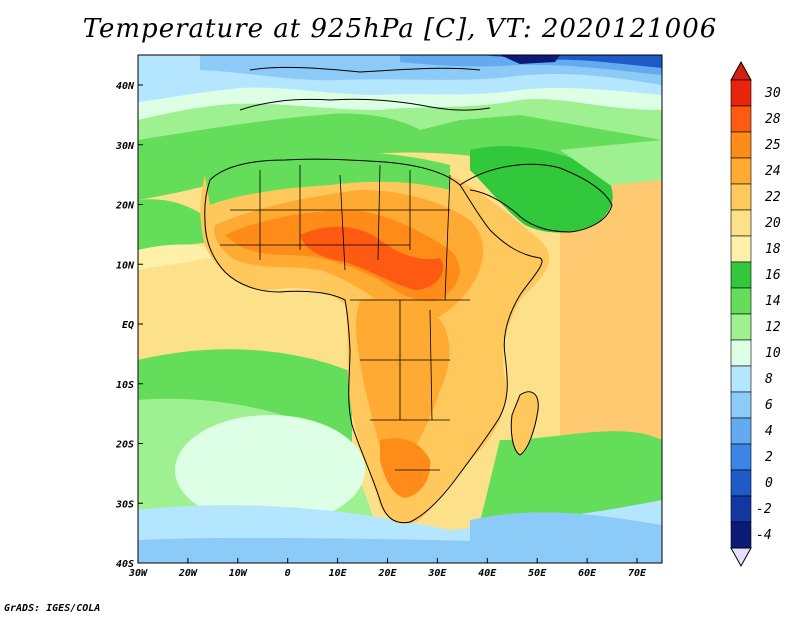  What do you see at coordinates (741, 70) in the screenshot?
I see `colorbar-top-arrow` at bounding box center [741, 70].